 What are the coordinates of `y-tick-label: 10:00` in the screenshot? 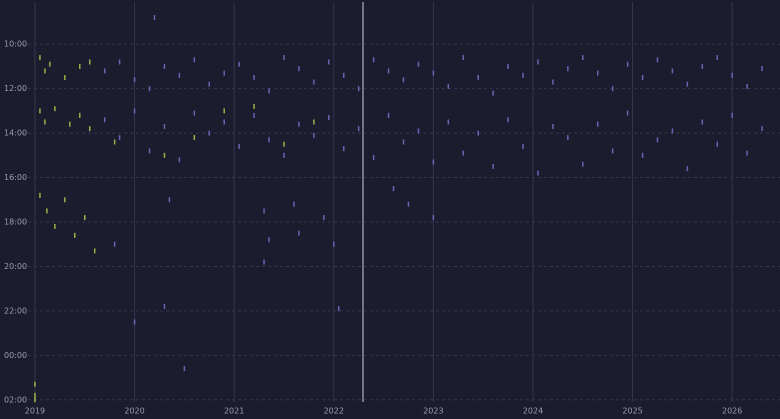 It's located at (15, 44).